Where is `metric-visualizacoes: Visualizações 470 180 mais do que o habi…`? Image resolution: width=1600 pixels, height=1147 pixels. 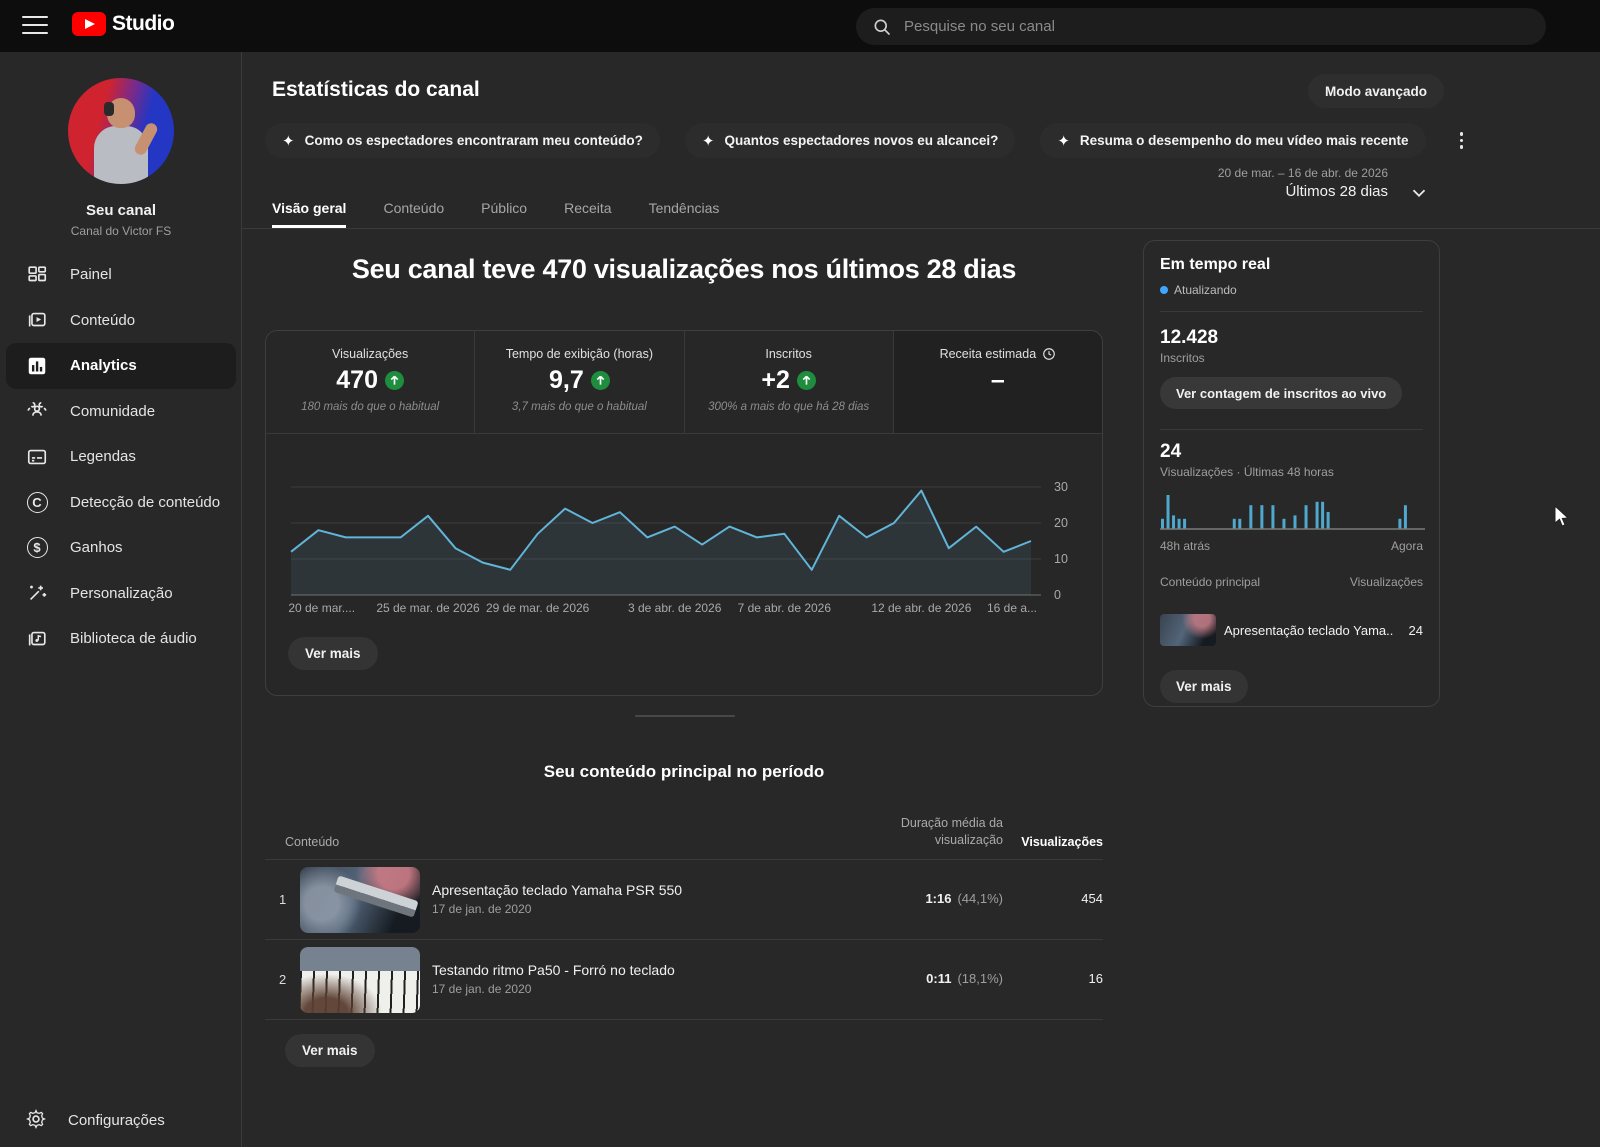
metric-visualizacoes: Visualizações 470 180 mais do que o habi… is located at coordinates (371, 382).